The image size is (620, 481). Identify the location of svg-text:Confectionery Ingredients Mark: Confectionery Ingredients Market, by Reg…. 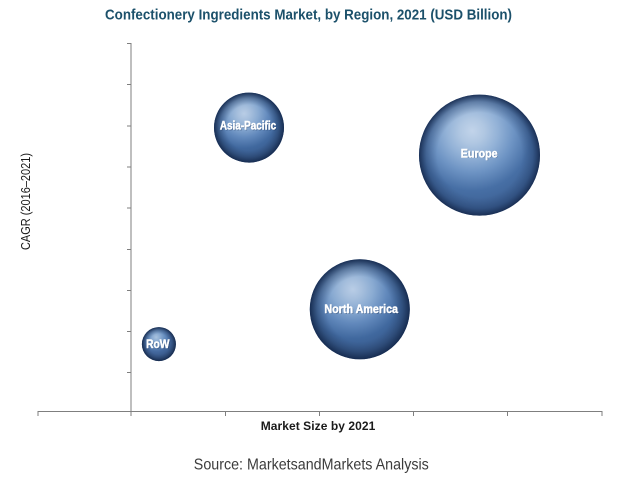
(308, 14).